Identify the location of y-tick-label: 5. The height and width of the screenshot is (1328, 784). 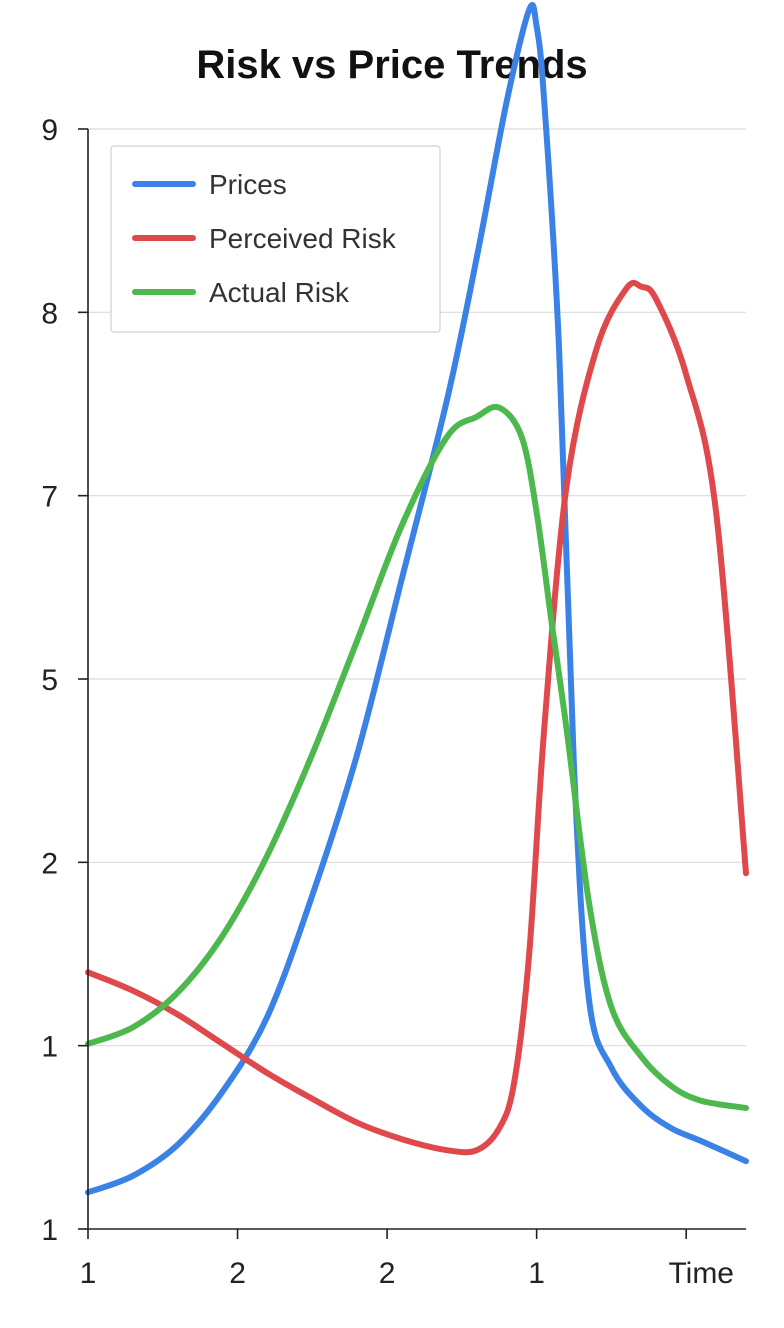
(49, 680).